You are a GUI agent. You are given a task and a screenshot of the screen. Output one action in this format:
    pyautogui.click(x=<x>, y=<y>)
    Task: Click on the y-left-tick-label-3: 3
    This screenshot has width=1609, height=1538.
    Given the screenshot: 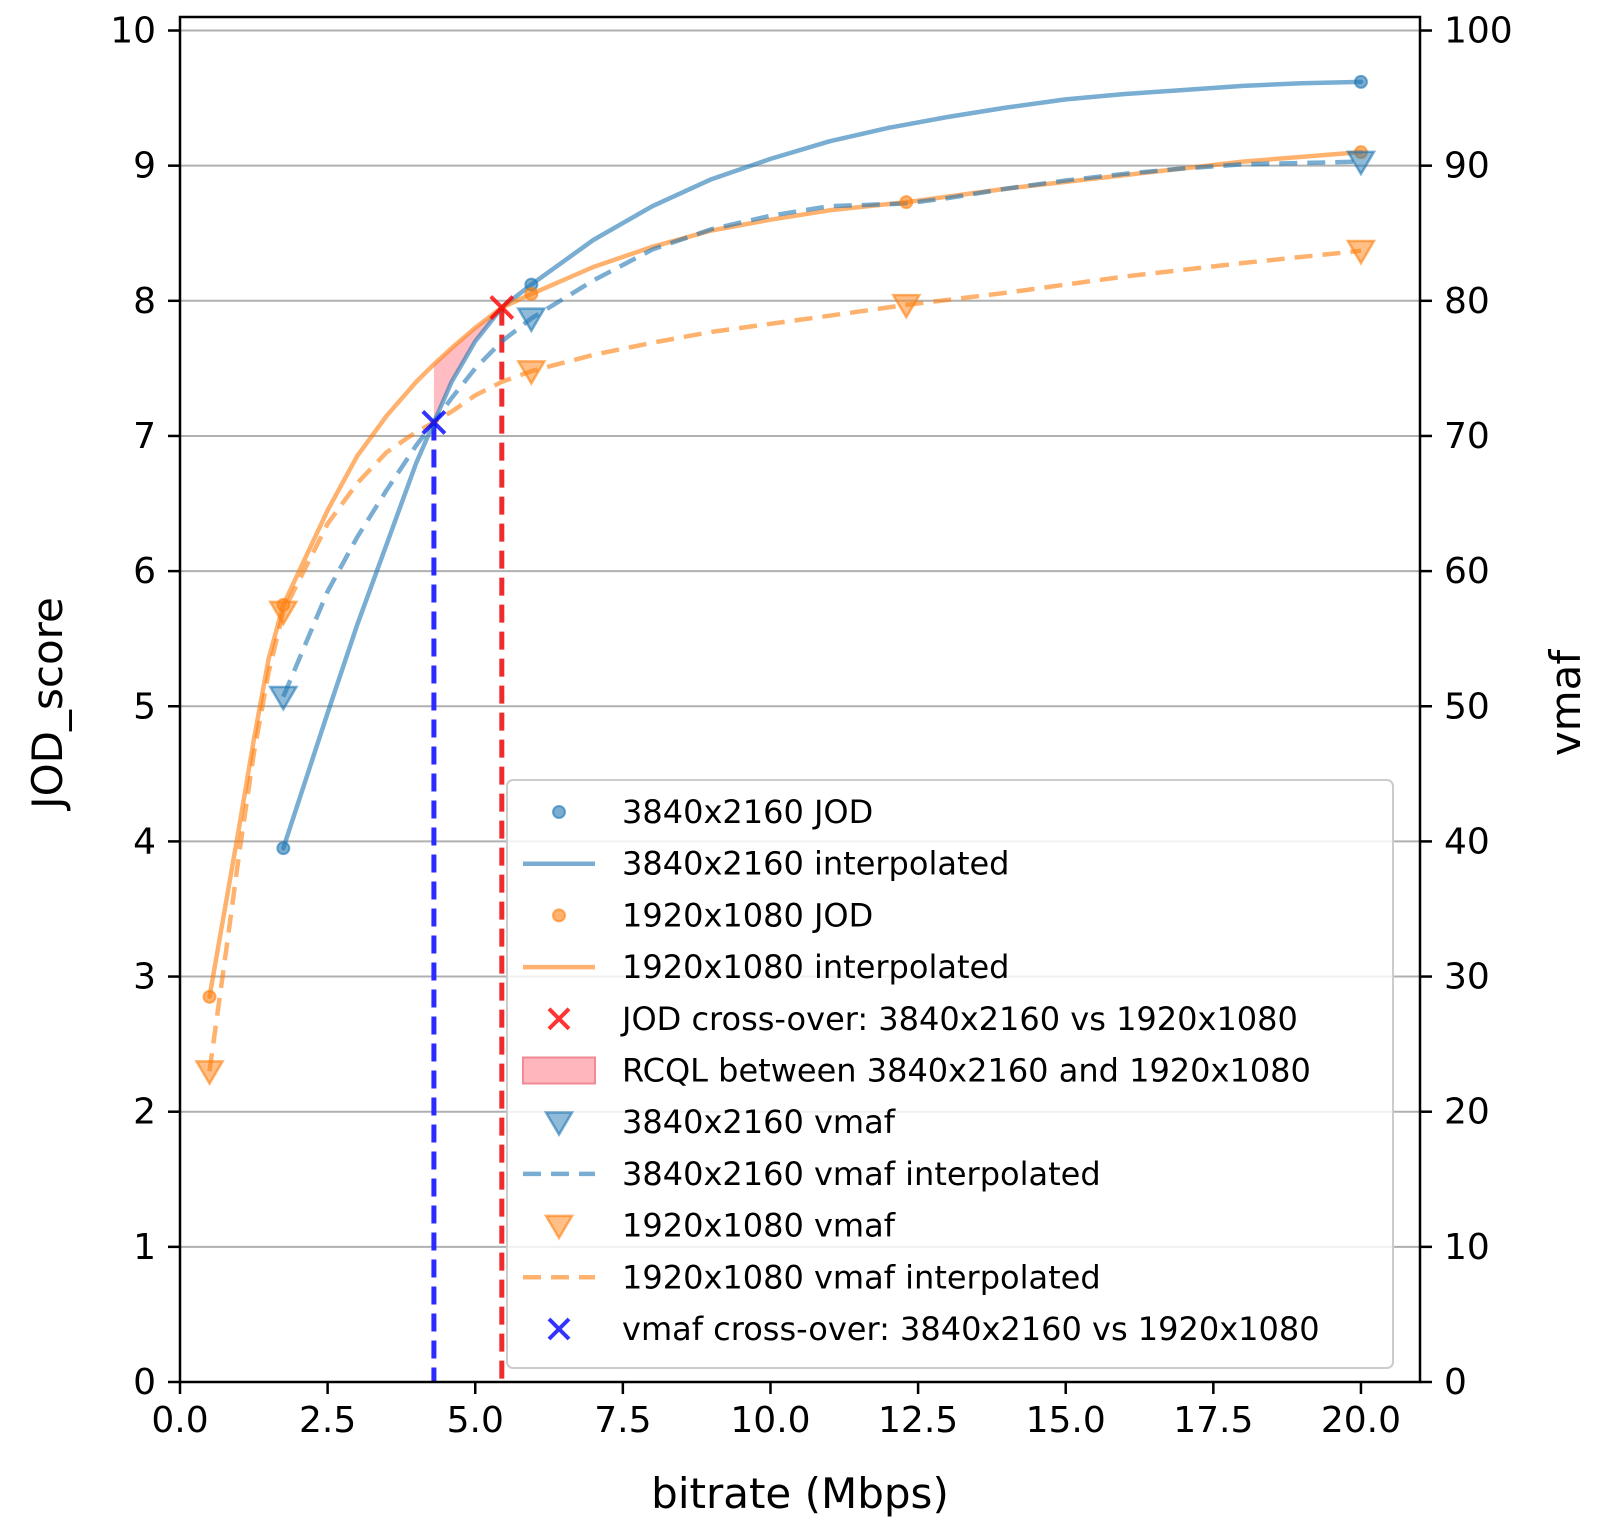 What is the action you would take?
    pyautogui.click(x=144, y=977)
    